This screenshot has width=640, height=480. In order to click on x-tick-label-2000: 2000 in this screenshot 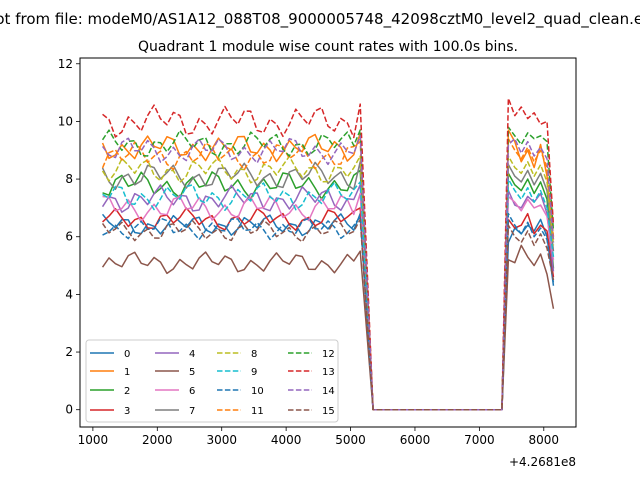, I will do `click(157, 440)`.